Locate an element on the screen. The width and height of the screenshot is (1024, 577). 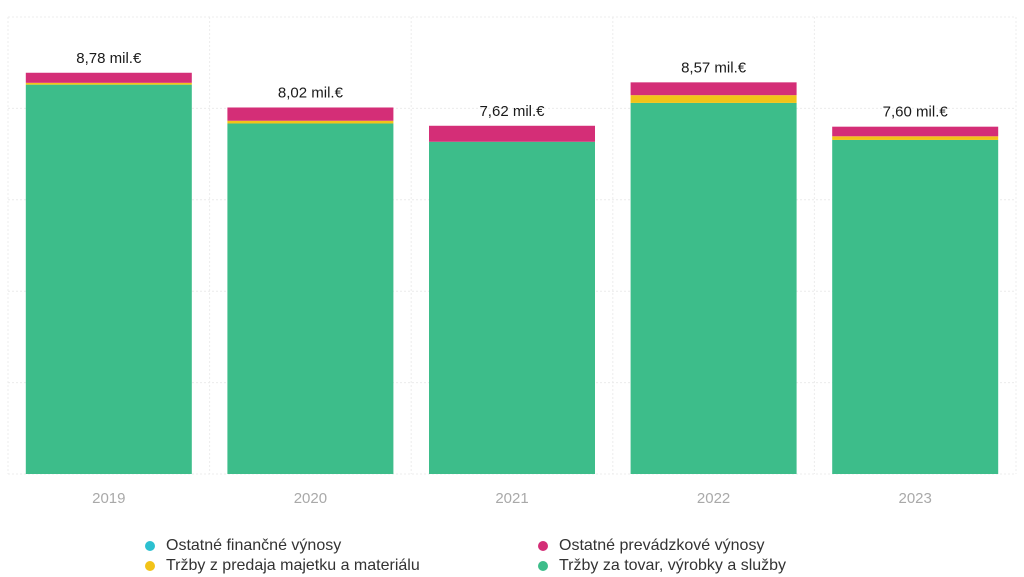
total-data-label: 8,57 mil.€ is located at coordinates (714, 67).